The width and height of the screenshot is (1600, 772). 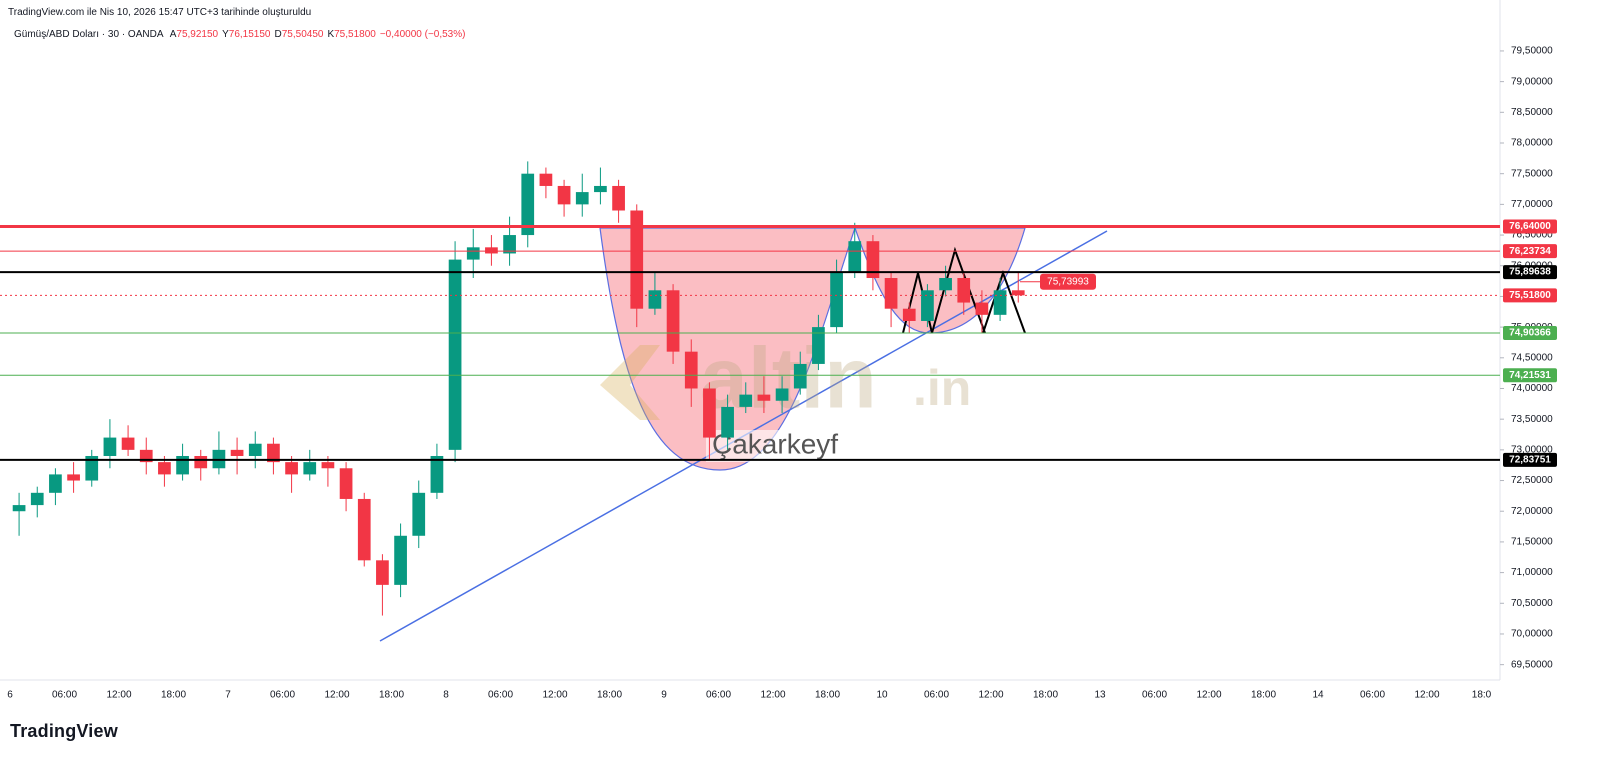 I want to click on ohlc-value: 75,92150, so click(x=197, y=34).